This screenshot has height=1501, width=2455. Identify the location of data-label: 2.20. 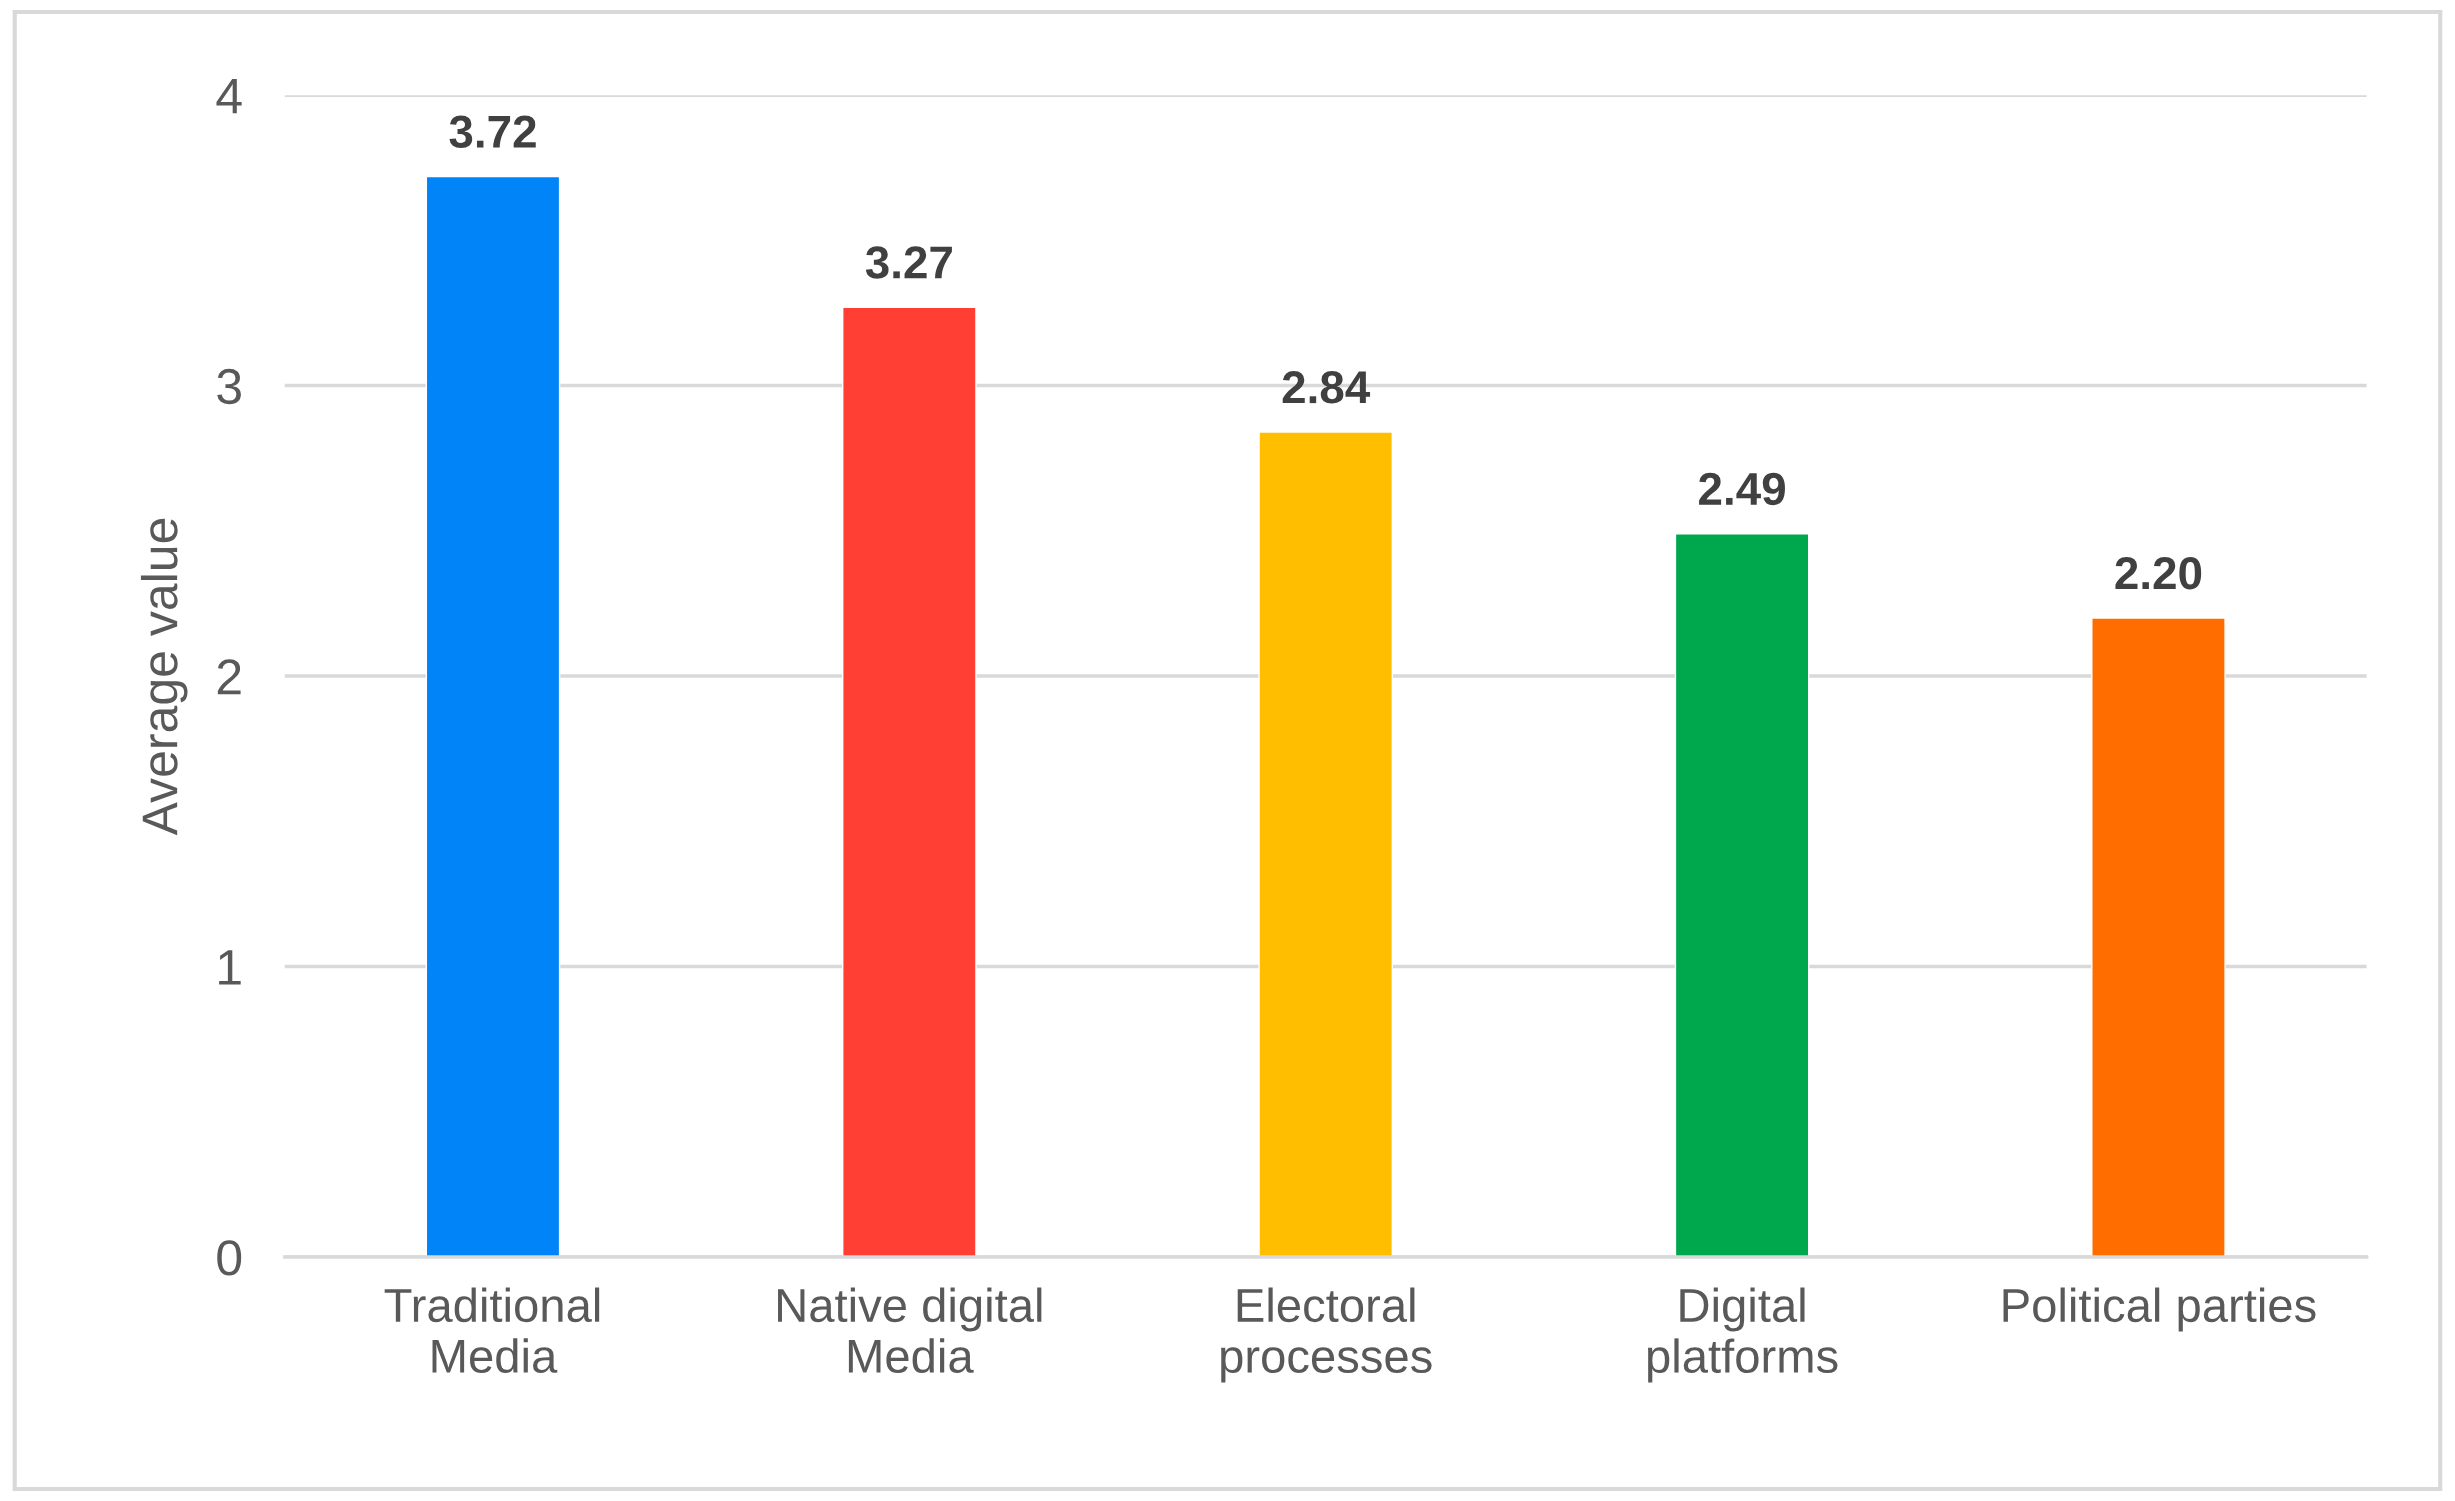
(2158, 573).